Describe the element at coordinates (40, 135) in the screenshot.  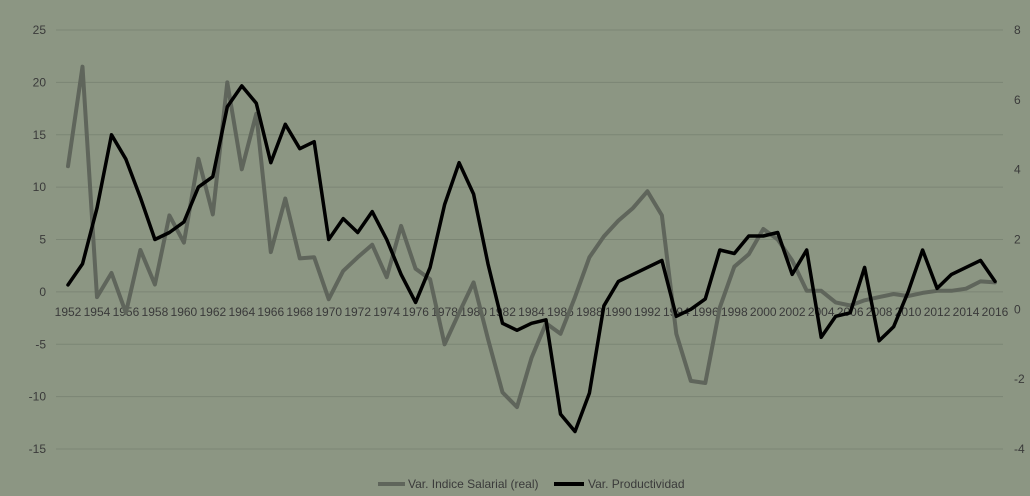
I see `y-left-tick-label: 15` at that location.